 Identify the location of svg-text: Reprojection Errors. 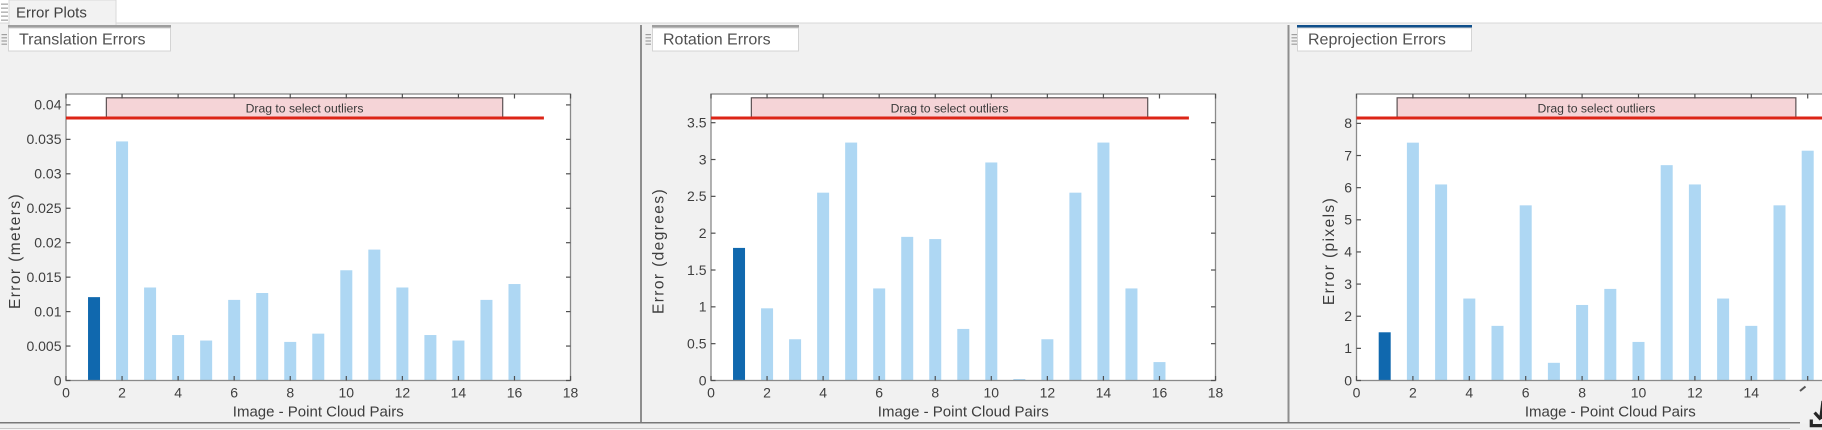
(1377, 40).